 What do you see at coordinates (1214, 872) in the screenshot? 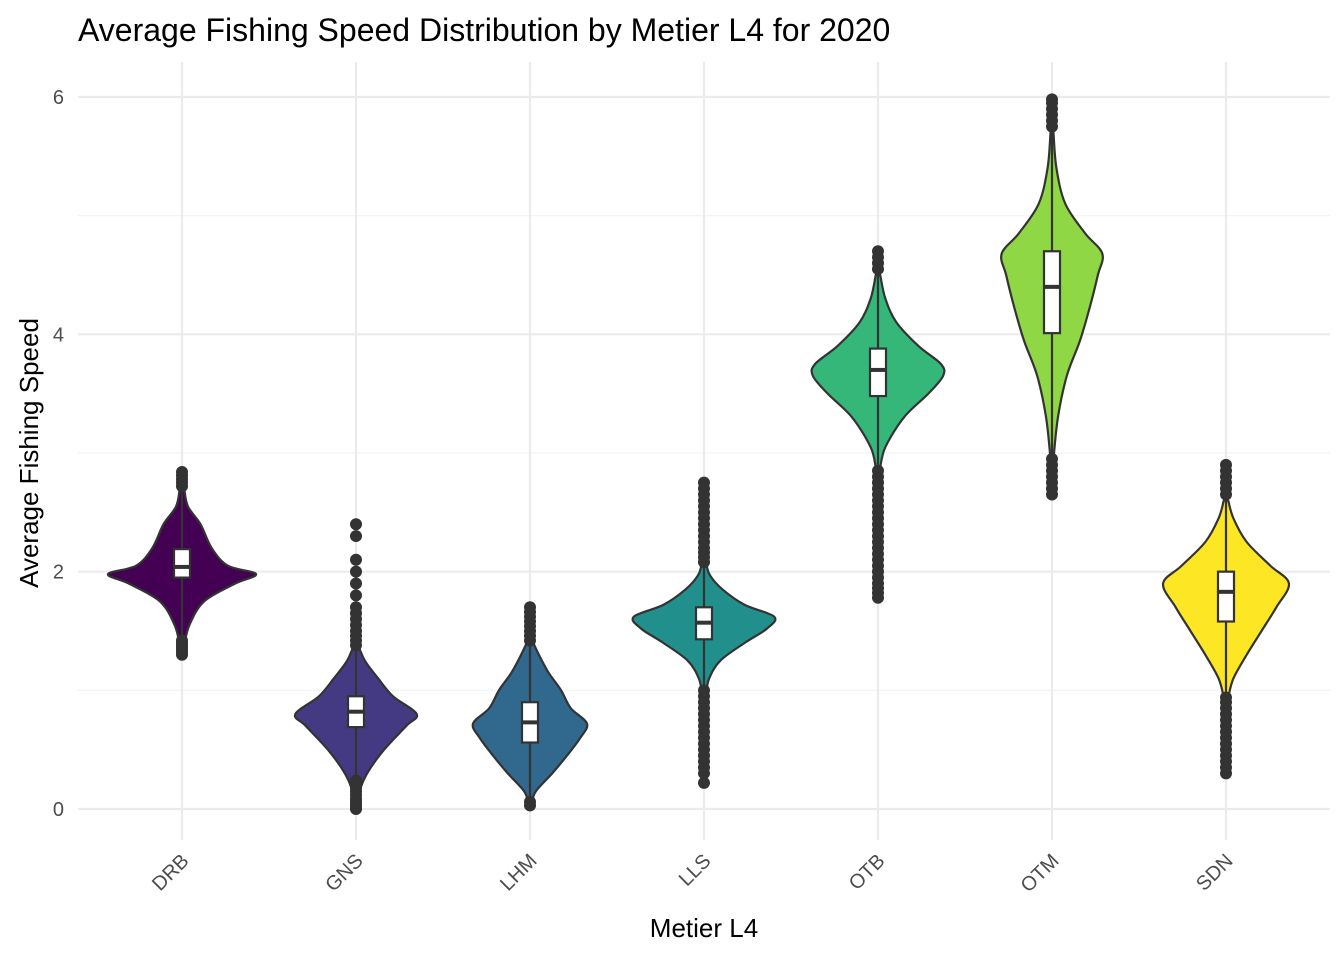
I see `x-tick-label: SDN` at bounding box center [1214, 872].